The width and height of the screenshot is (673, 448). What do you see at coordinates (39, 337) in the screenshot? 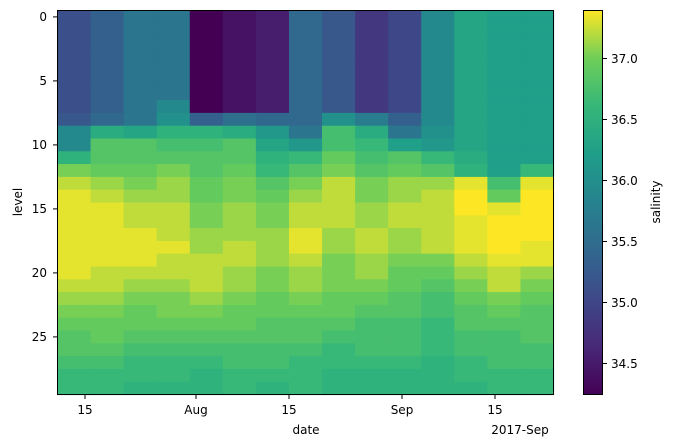
I see `y-tick-label: 25` at bounding box center [39, 337].